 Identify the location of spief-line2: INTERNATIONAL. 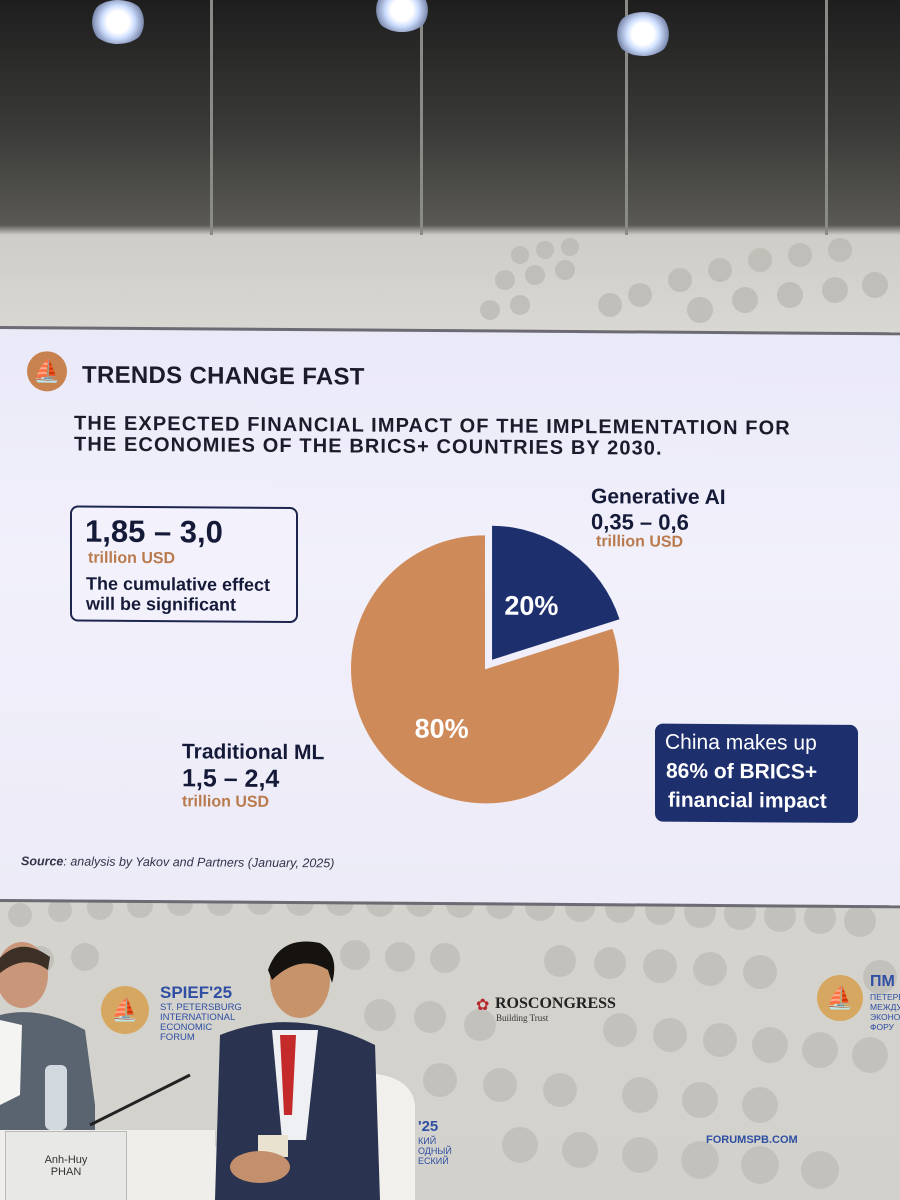
(198, 1017).